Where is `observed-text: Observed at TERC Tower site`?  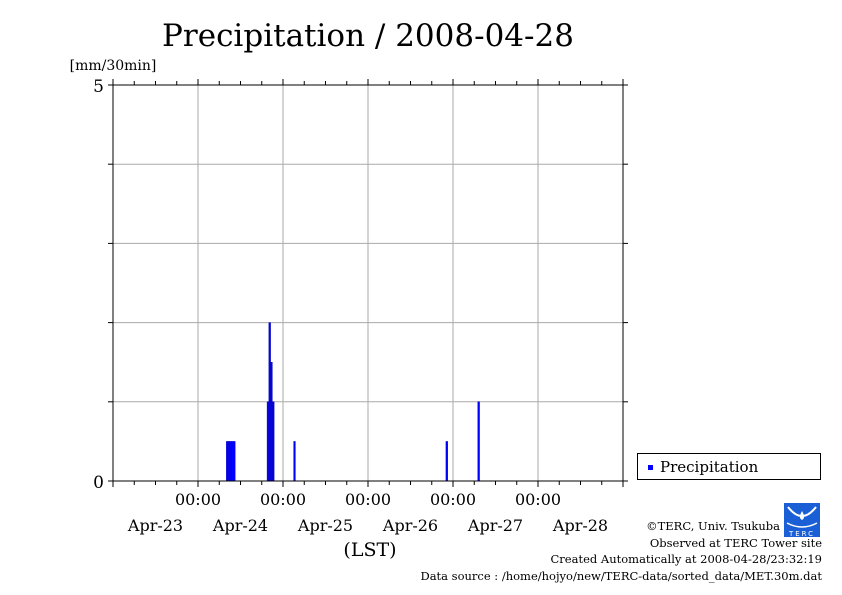
observed-text: Observed at TERC Tower site is located at coordinates (735, 542).